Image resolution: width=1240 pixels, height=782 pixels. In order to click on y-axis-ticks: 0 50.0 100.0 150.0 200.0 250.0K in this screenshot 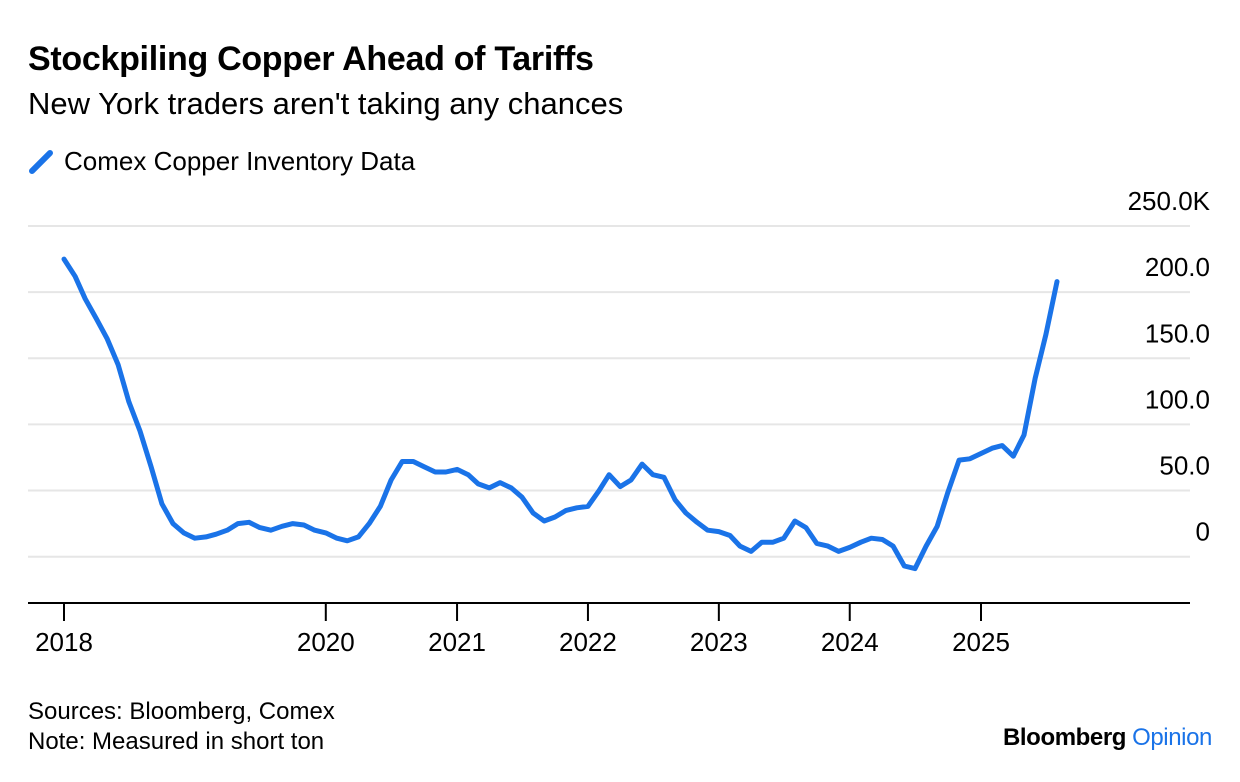, I will do `click(1169, 366)`.